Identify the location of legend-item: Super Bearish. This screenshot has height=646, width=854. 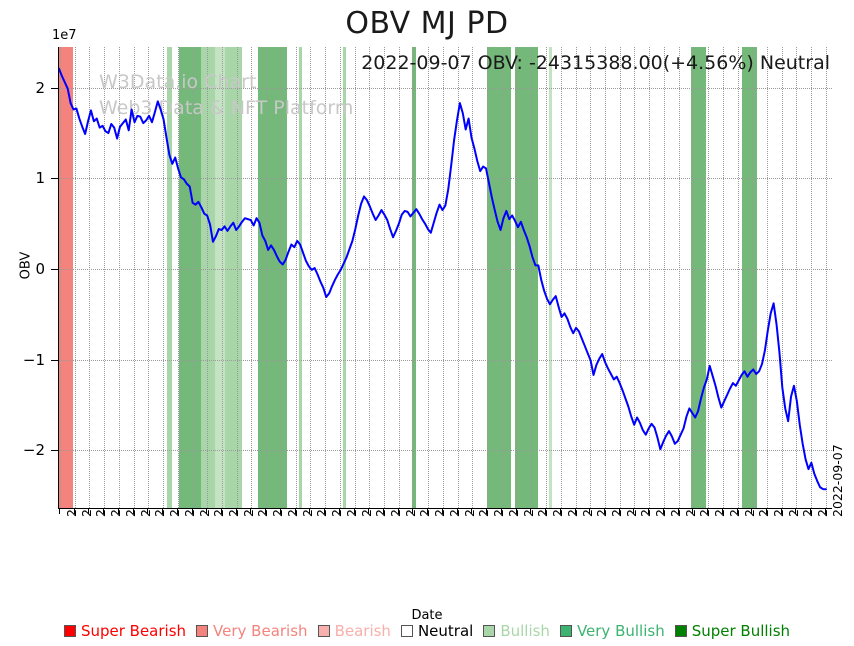
(125, 631).